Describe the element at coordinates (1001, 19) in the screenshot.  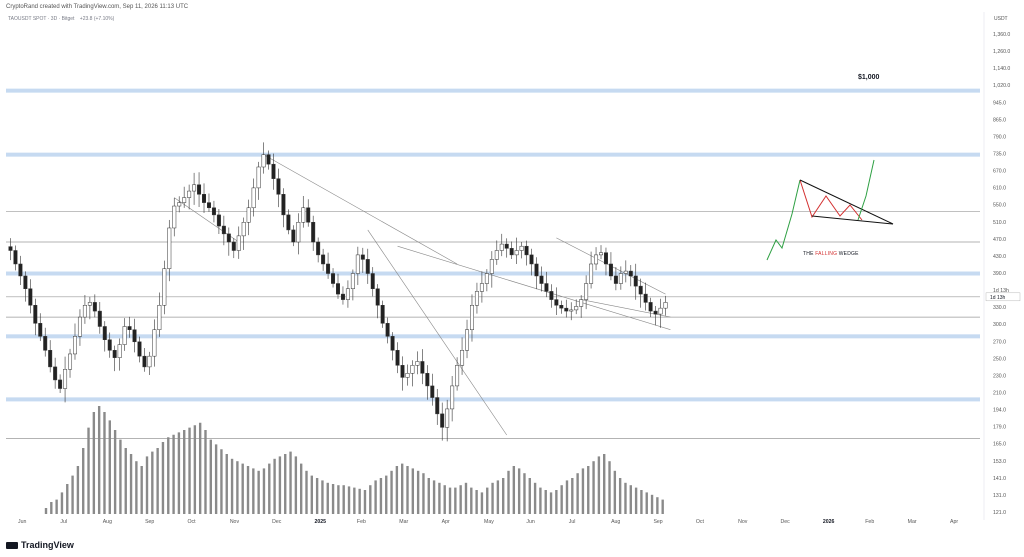
I see `price-unit: USDT` at that location.